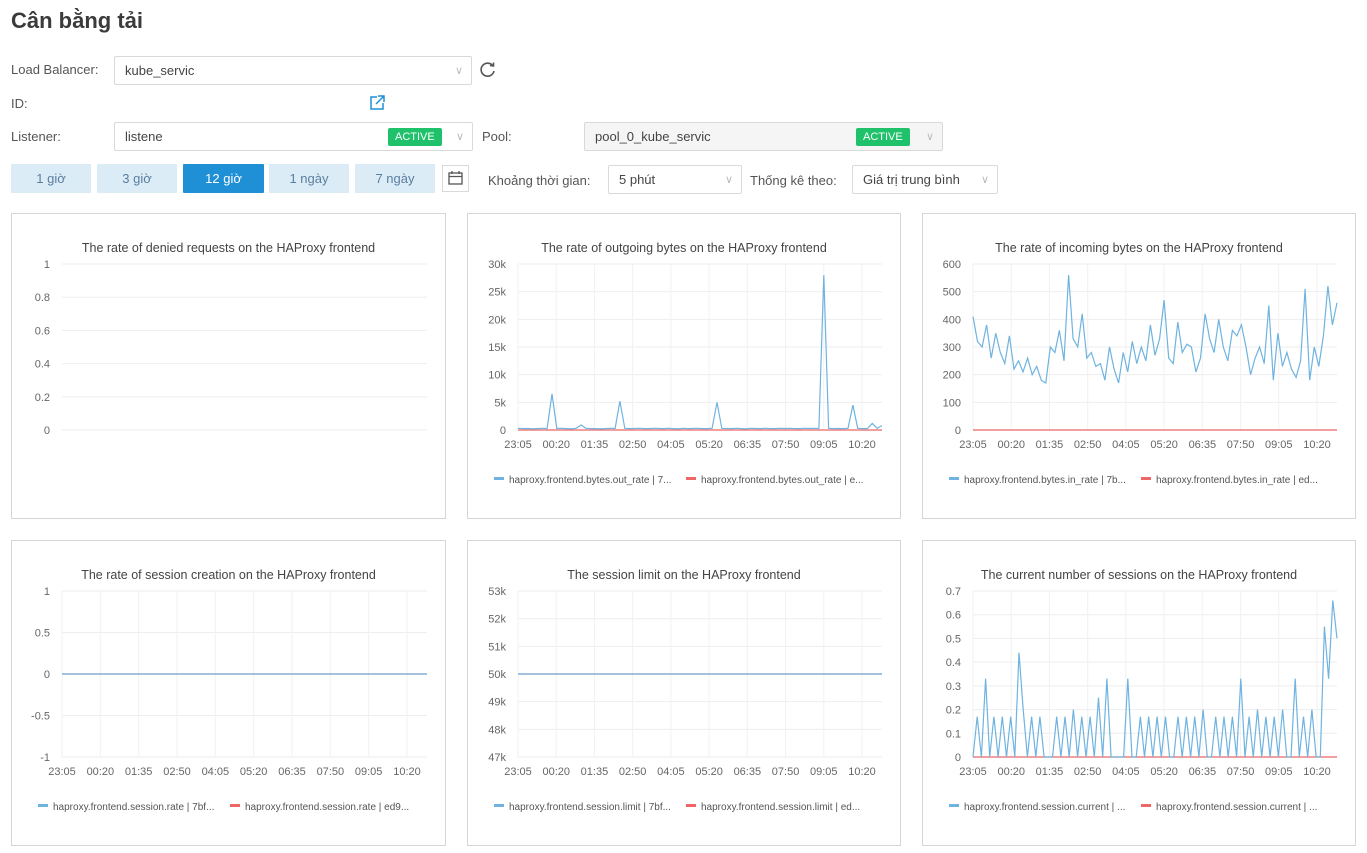 This screenshot has height=853, width=1367. What do you see at coordinates (309, 178) in the screenshot?
I see `time-btn-1d: 1 ngày` at bounding box center [309, 178].